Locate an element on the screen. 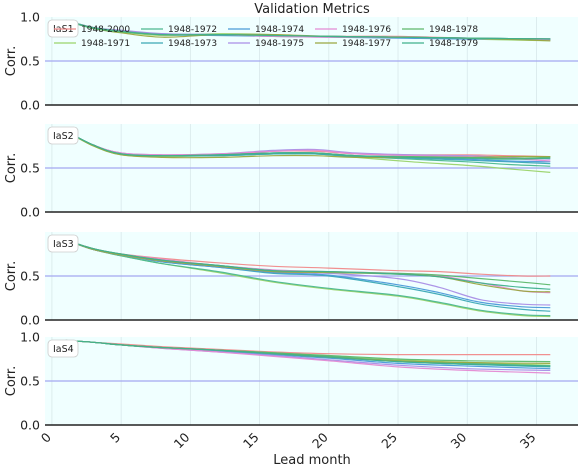 This screenshot has width=583, height=473. x-tick-labels: 0 5 10 15 20 25 30 35 is located at coordinates (288, 440).